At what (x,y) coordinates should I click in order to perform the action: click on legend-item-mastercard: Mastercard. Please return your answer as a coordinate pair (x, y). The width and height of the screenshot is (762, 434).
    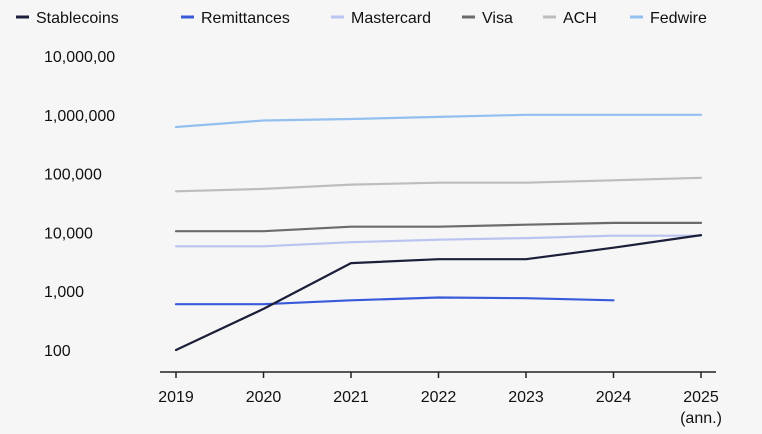
    Looking at the image, I should click on (381, 18).